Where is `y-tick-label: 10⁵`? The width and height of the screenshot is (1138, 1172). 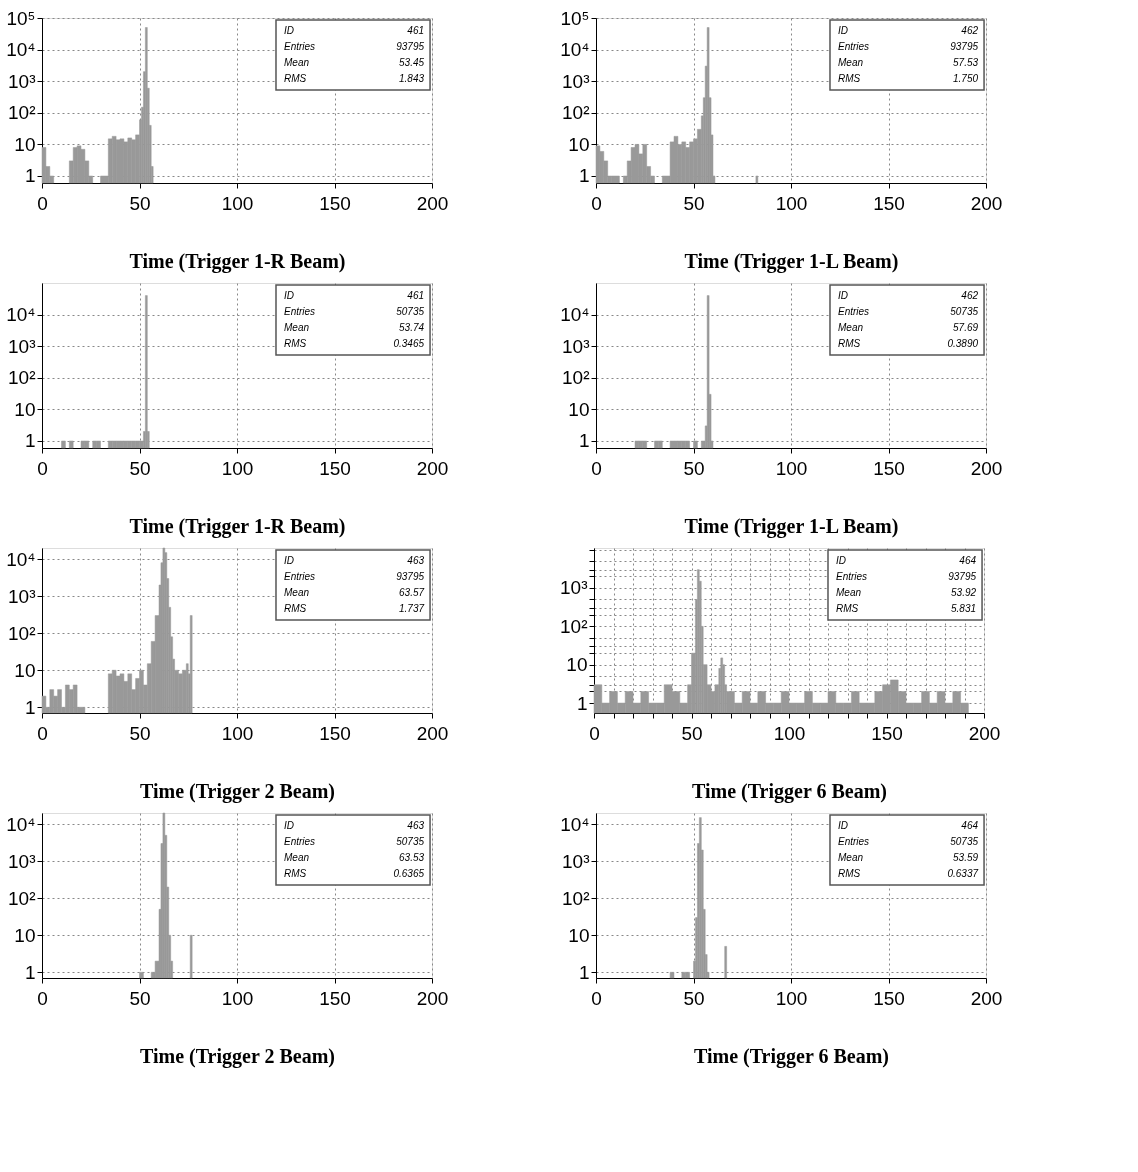 y-tick-label: 10⁵ is located at coordinates (21, 18).